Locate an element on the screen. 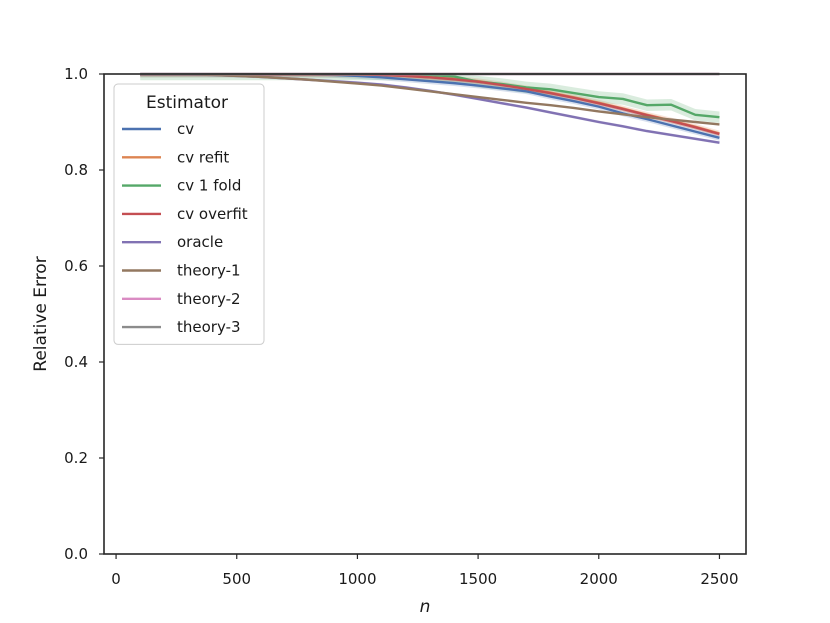 The height and width of the screenshot is (623, 830). legend-item: oracle is located at coordinates (172, 242).